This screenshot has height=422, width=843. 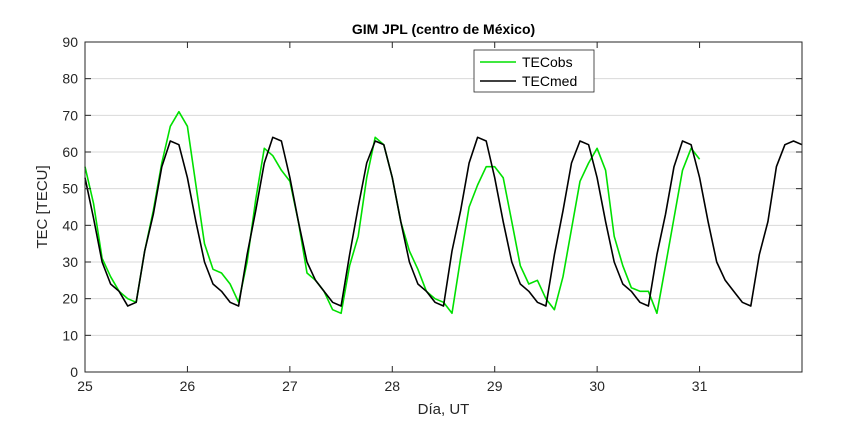 What do you see at coordinates (85, 386) in the screenshot?
I see `x-tick-label-25: 25` at bounding box center [85, 386].